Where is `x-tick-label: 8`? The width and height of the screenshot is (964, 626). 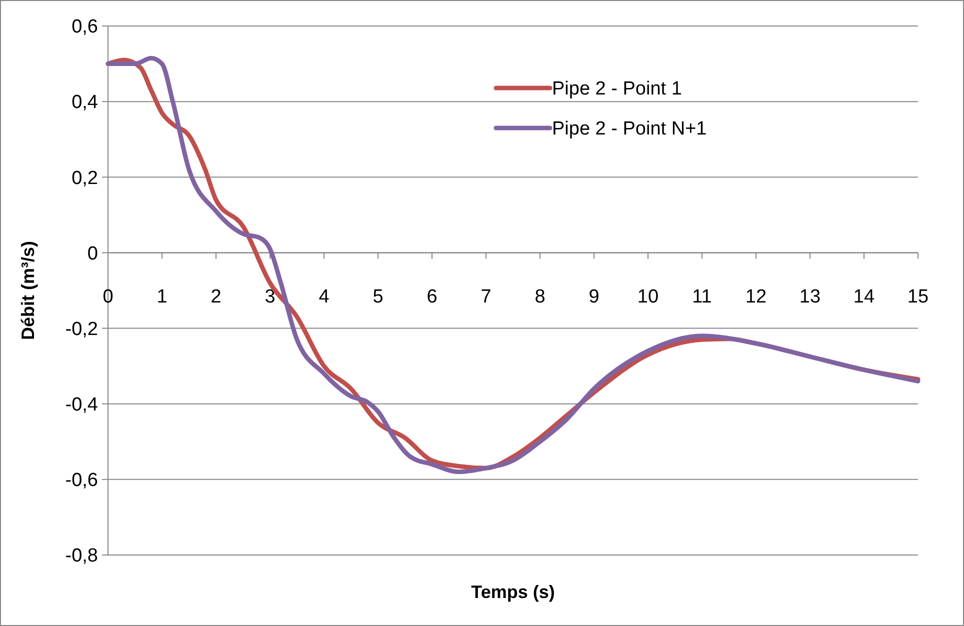
x-tick-label: 8 is located at coordinates (540, 297).